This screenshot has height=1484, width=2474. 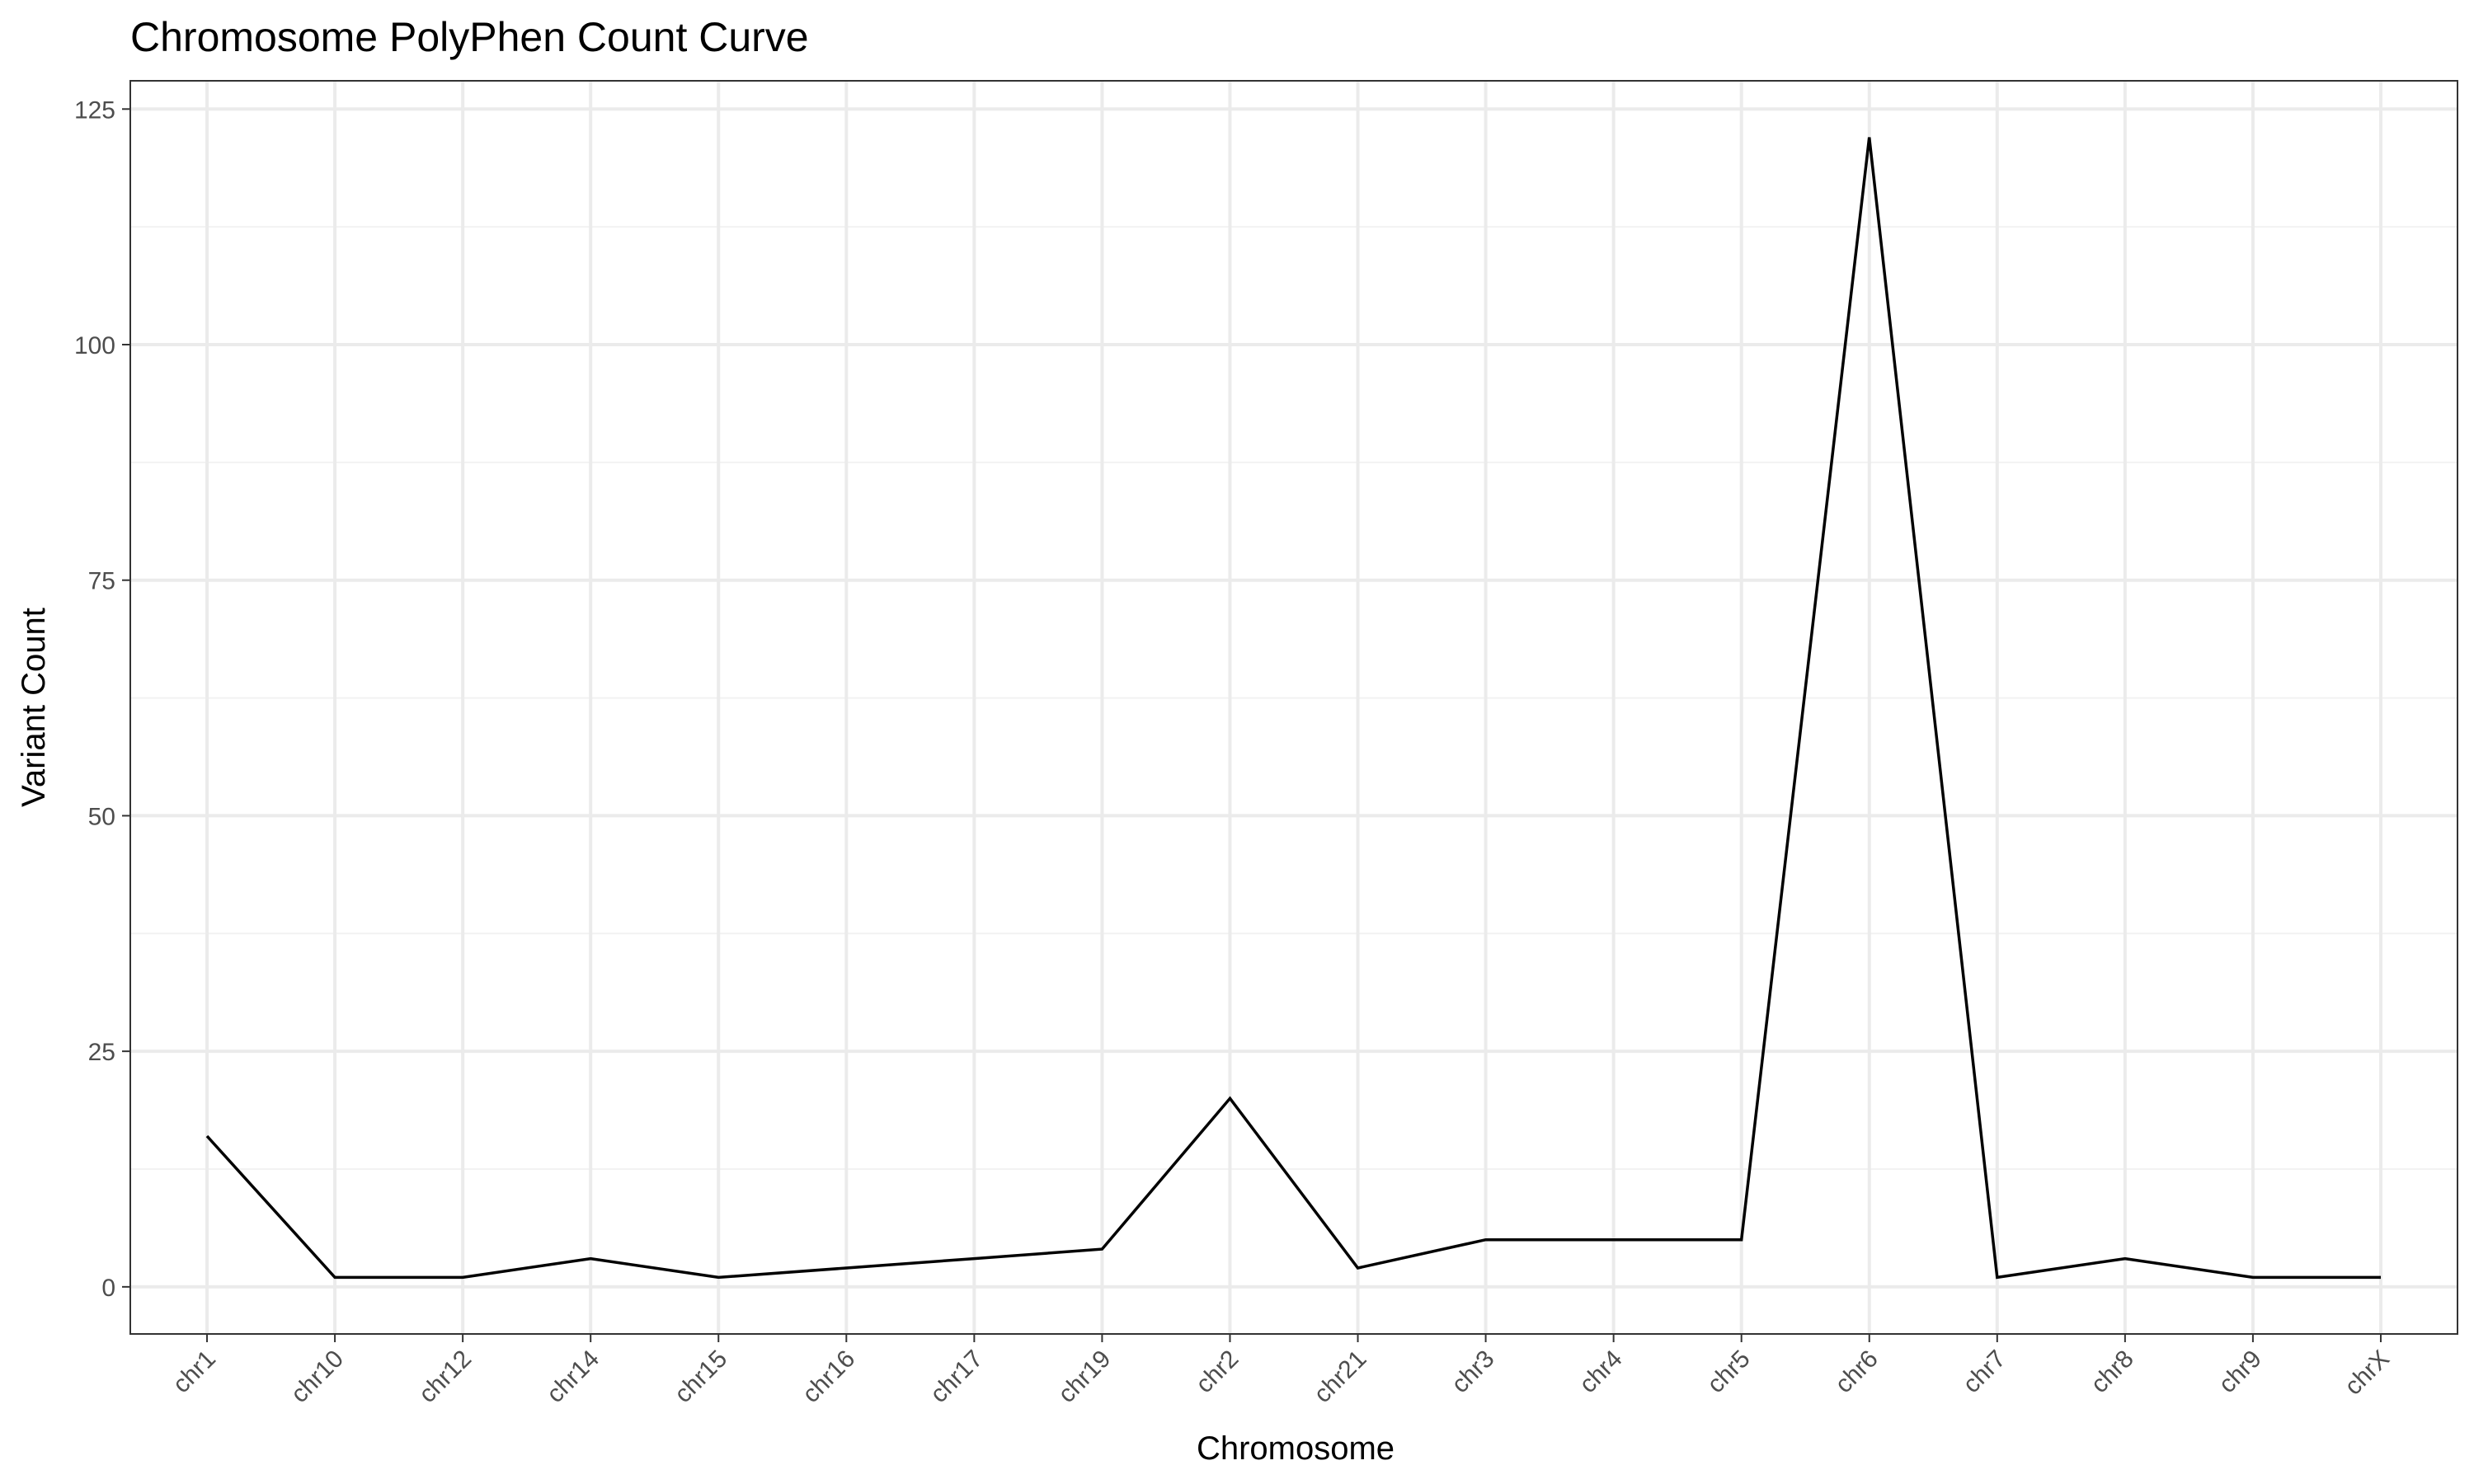 I want to click on x-tick-label: chr8, so click(x=2112, y=1372).